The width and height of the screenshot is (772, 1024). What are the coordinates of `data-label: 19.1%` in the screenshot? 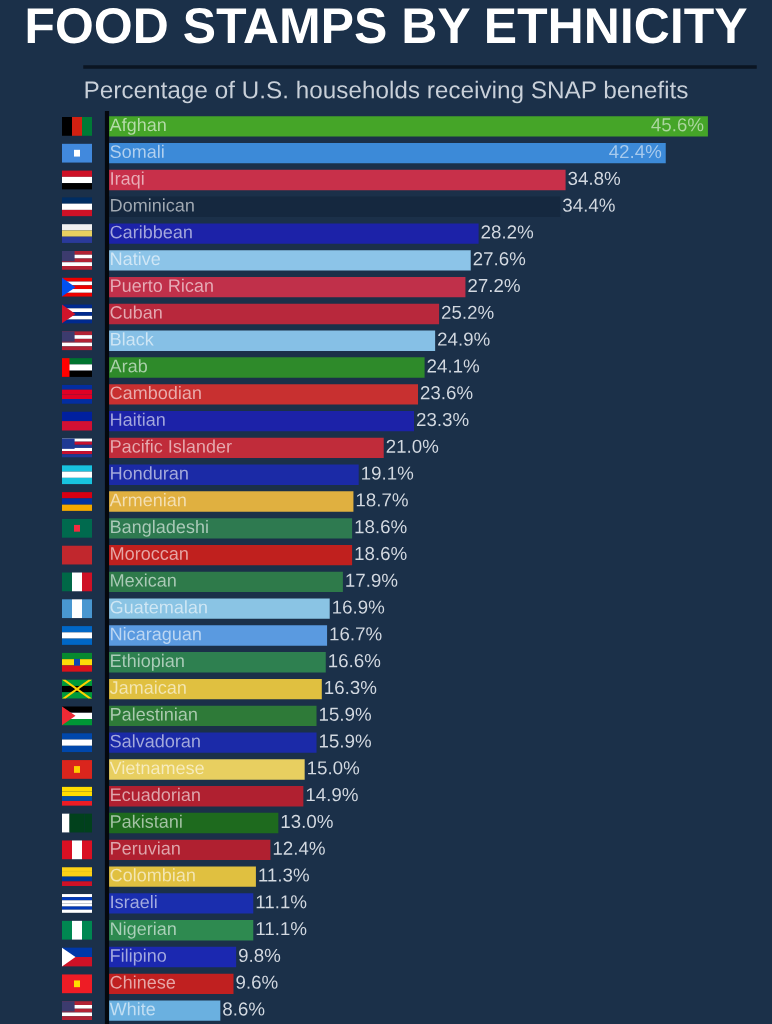 It's located at (388, 473).